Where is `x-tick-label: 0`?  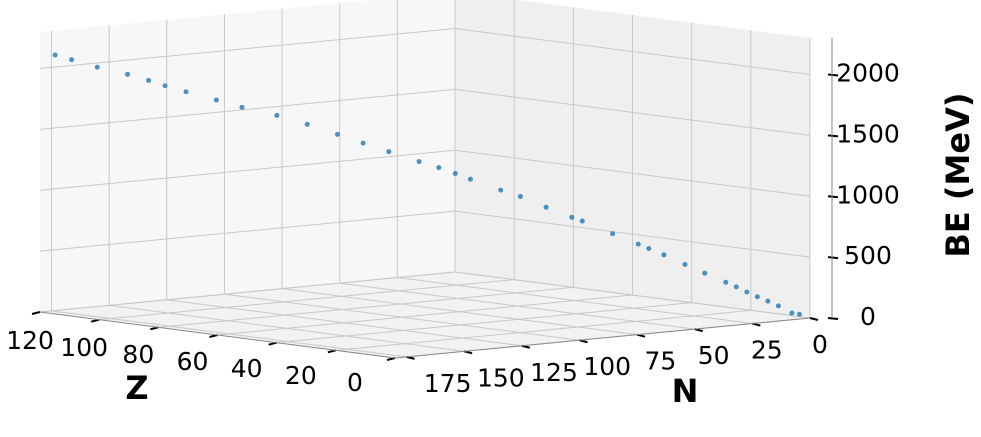
x-tick-label: 0 is located at coordinates (355, 382).